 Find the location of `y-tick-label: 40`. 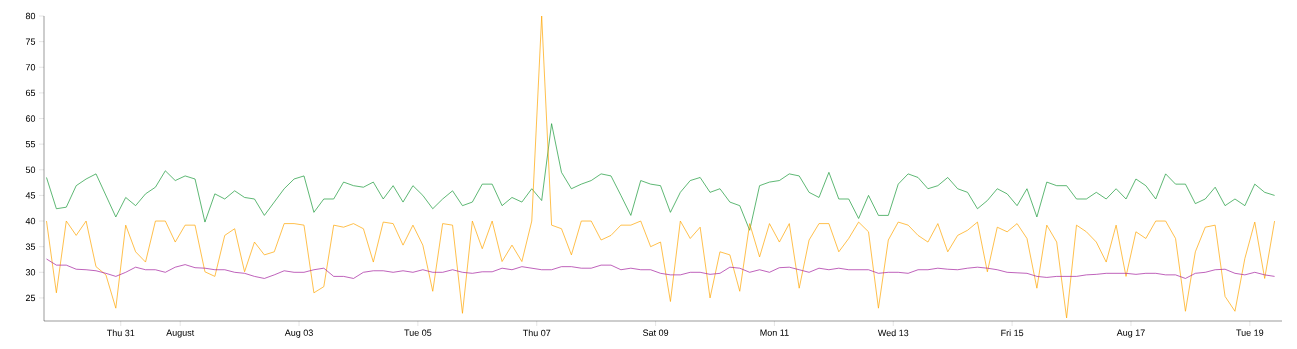

y-tick-label: 40 is located at coordinates (30, 221).